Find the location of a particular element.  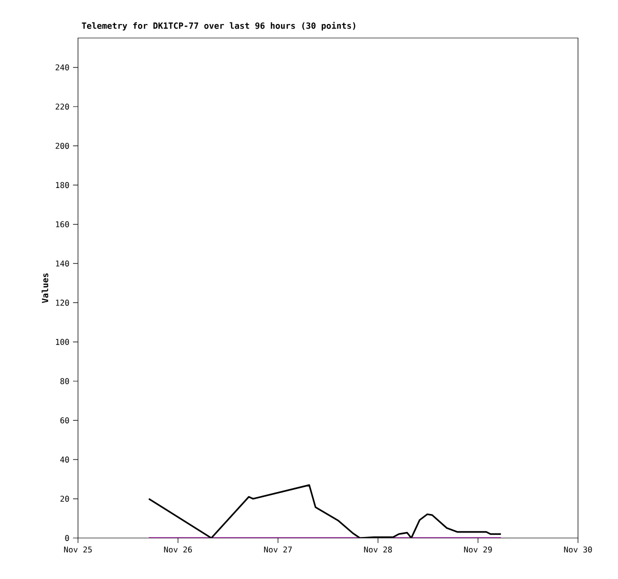

chart-title: Telemetry for DK1TCP-77 over last 96 hours (30 points) is located at coordinates (219, 26).